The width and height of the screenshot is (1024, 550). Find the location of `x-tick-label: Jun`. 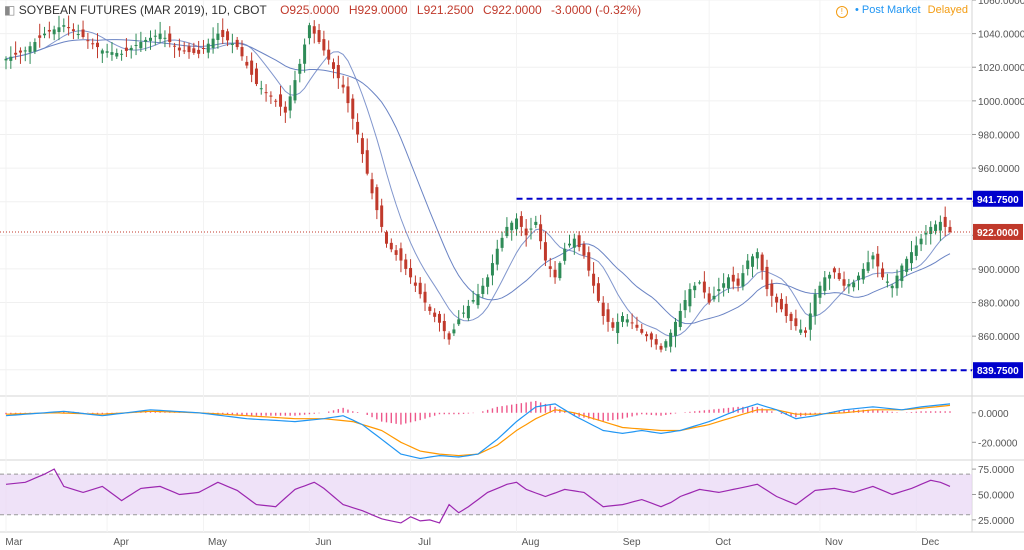

x-tick-label: Jun is located at coordinates (323, 542).